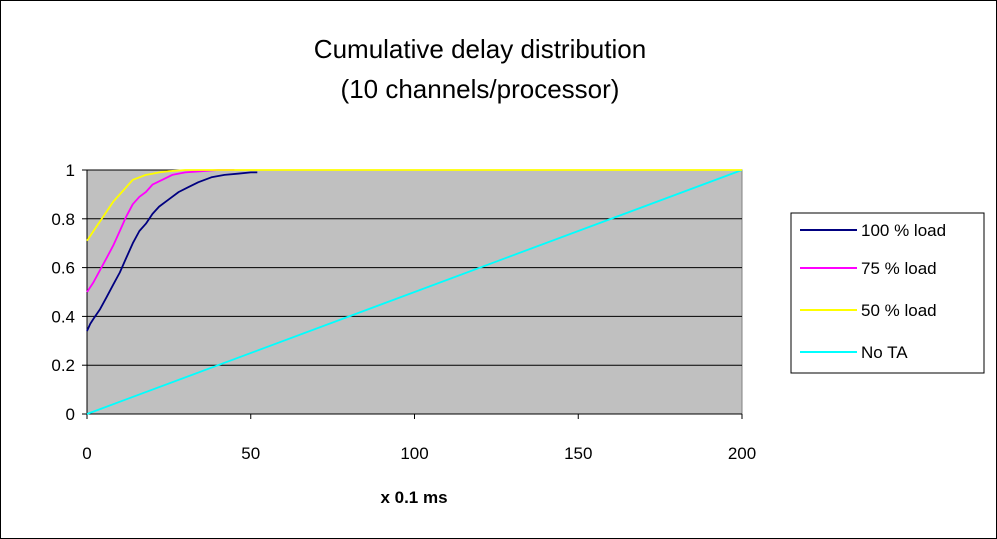 This screenshot has height=539, width=997. Describe the element at coordinates (63, 316) in the screenshot. I see `y-tick-label-2: 0.4` at that location.